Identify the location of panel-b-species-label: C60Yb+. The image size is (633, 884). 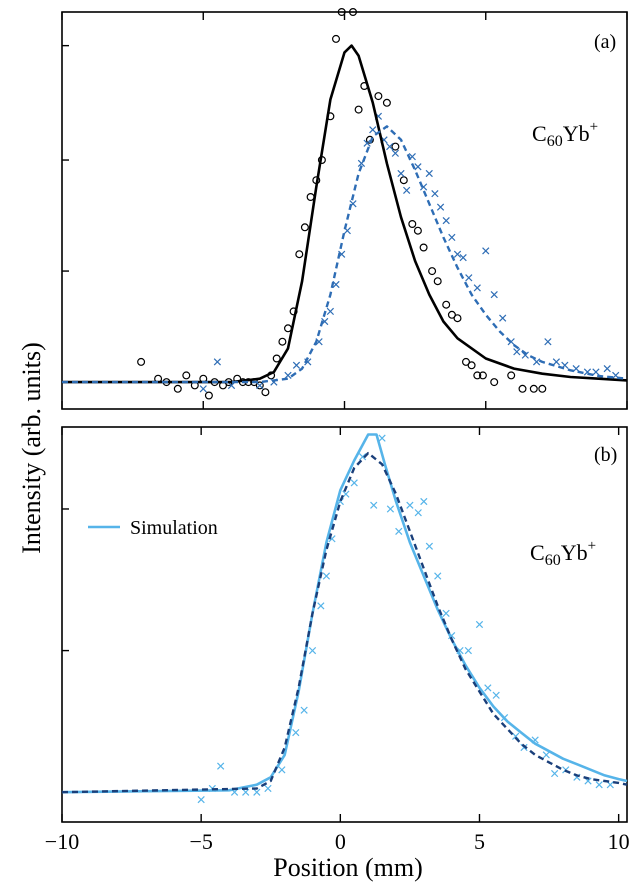
(563, 553).